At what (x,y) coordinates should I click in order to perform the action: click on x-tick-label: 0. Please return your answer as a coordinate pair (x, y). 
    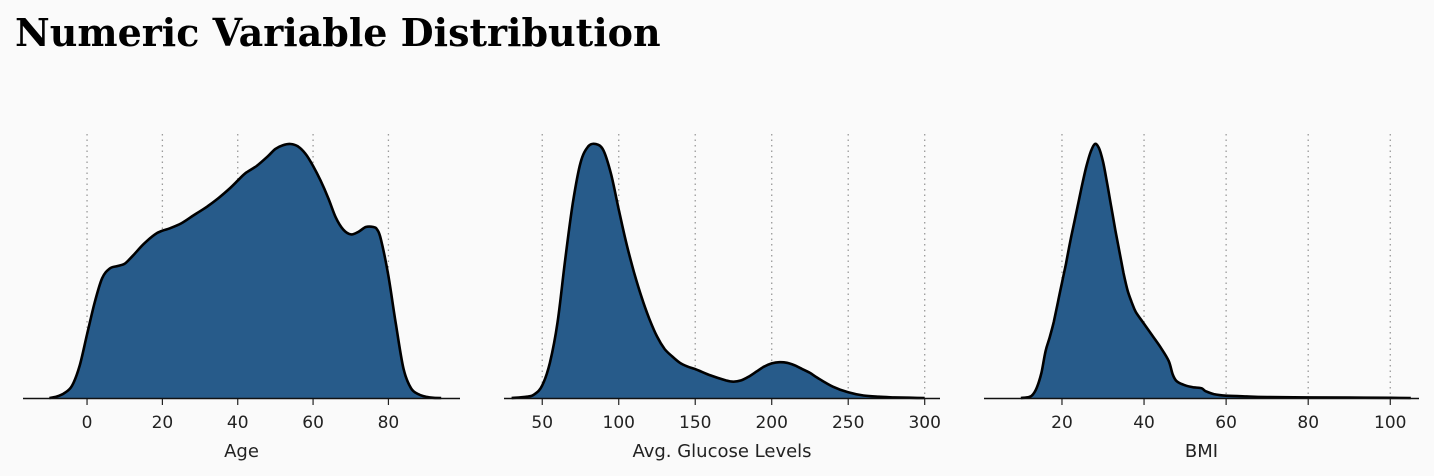
    Looking at the image, I should click on (87, 423).